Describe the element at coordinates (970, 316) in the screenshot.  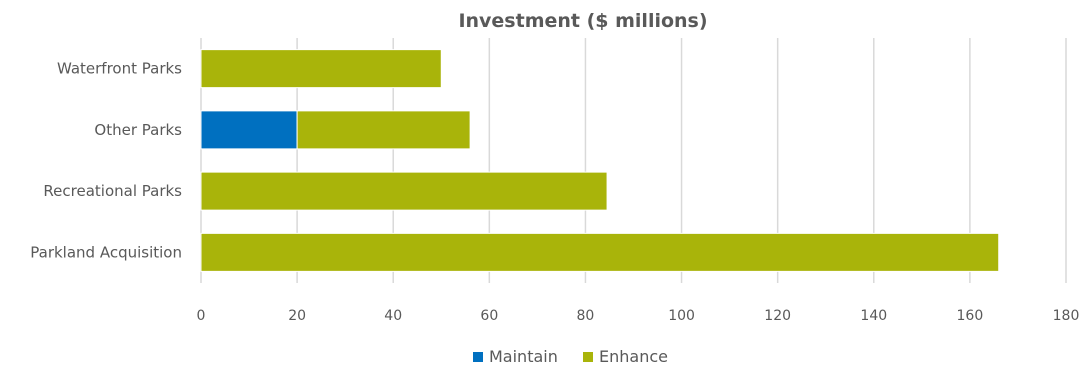
I see `x-tick-label: 160` at that location.